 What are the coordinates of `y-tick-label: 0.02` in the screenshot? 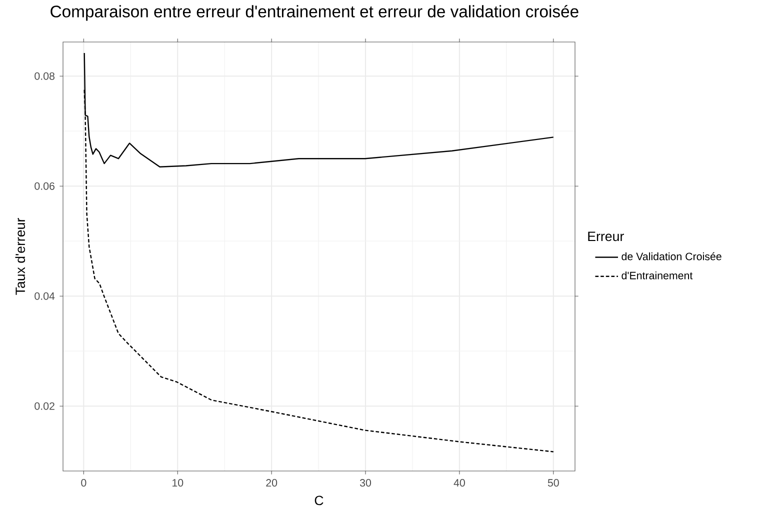 It's located at (44, 406).